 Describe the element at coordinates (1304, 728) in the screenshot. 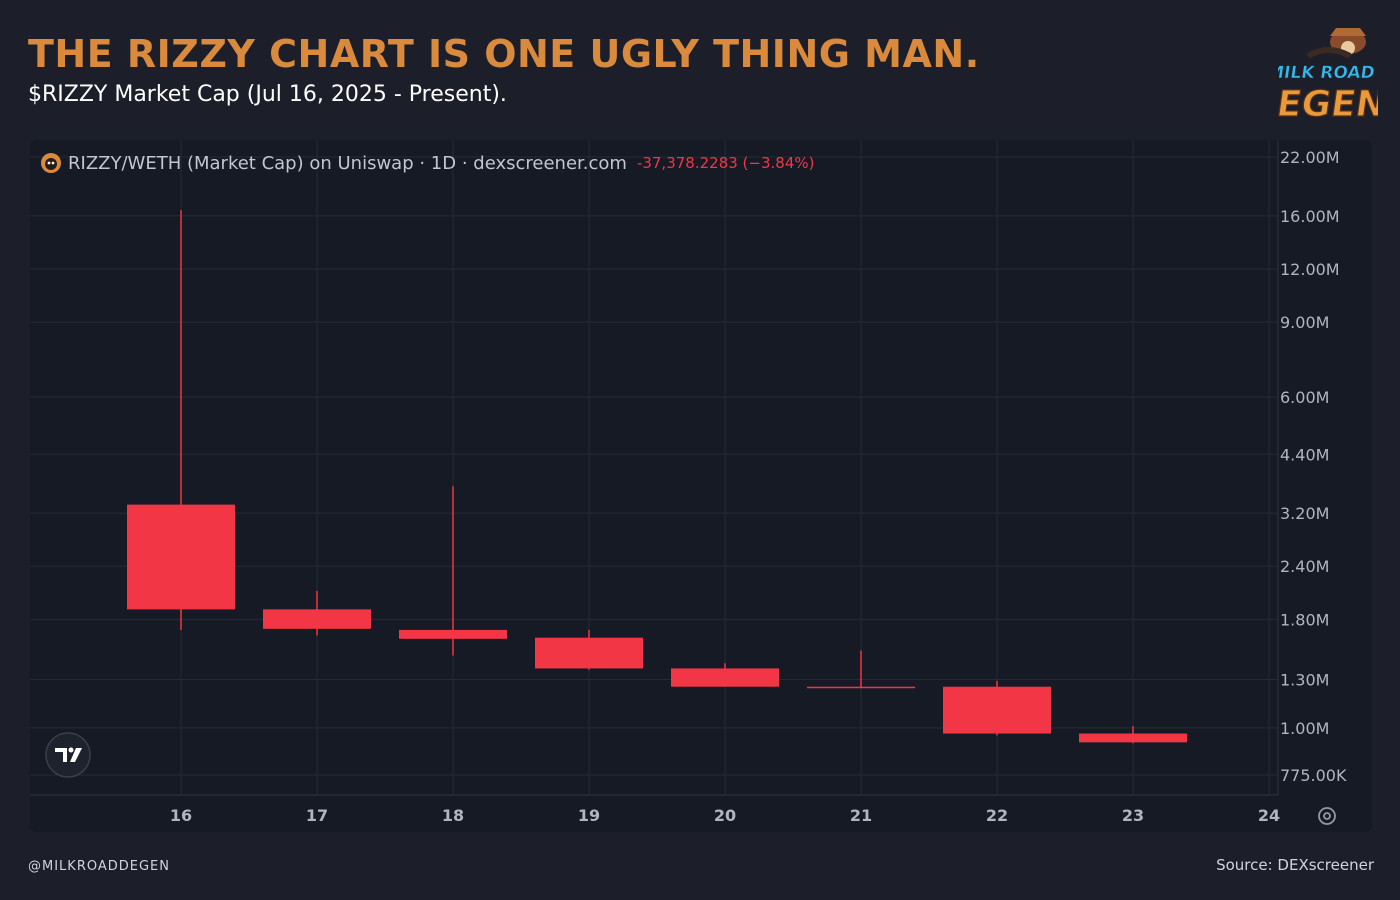

I see `y-tick-label: 1.00M` at that location.